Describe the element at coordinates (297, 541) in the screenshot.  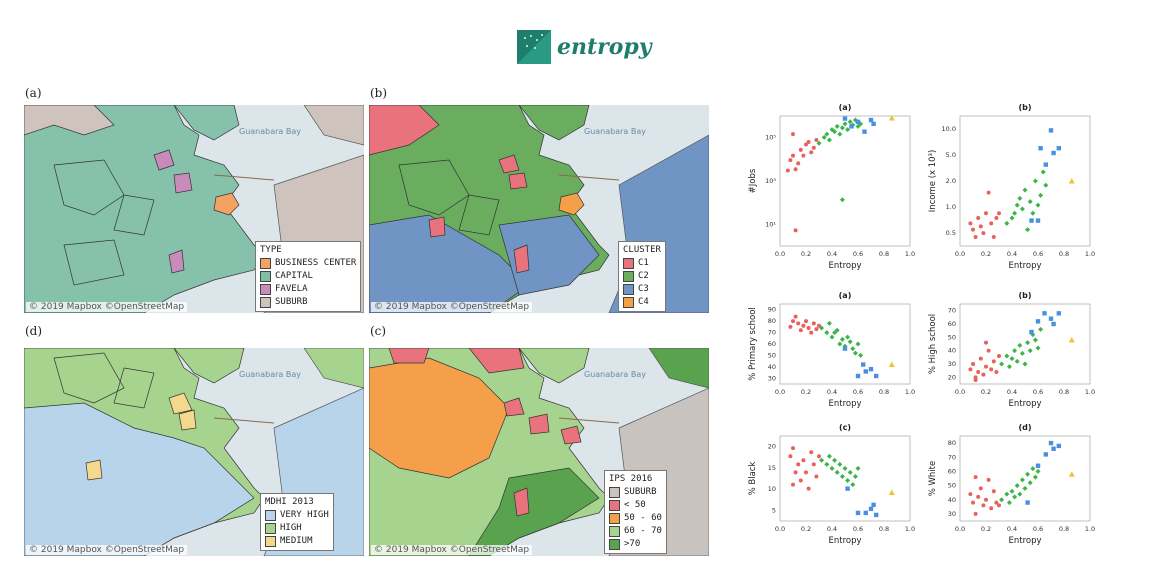
I see `legend-item: MEDIUM` at that location.